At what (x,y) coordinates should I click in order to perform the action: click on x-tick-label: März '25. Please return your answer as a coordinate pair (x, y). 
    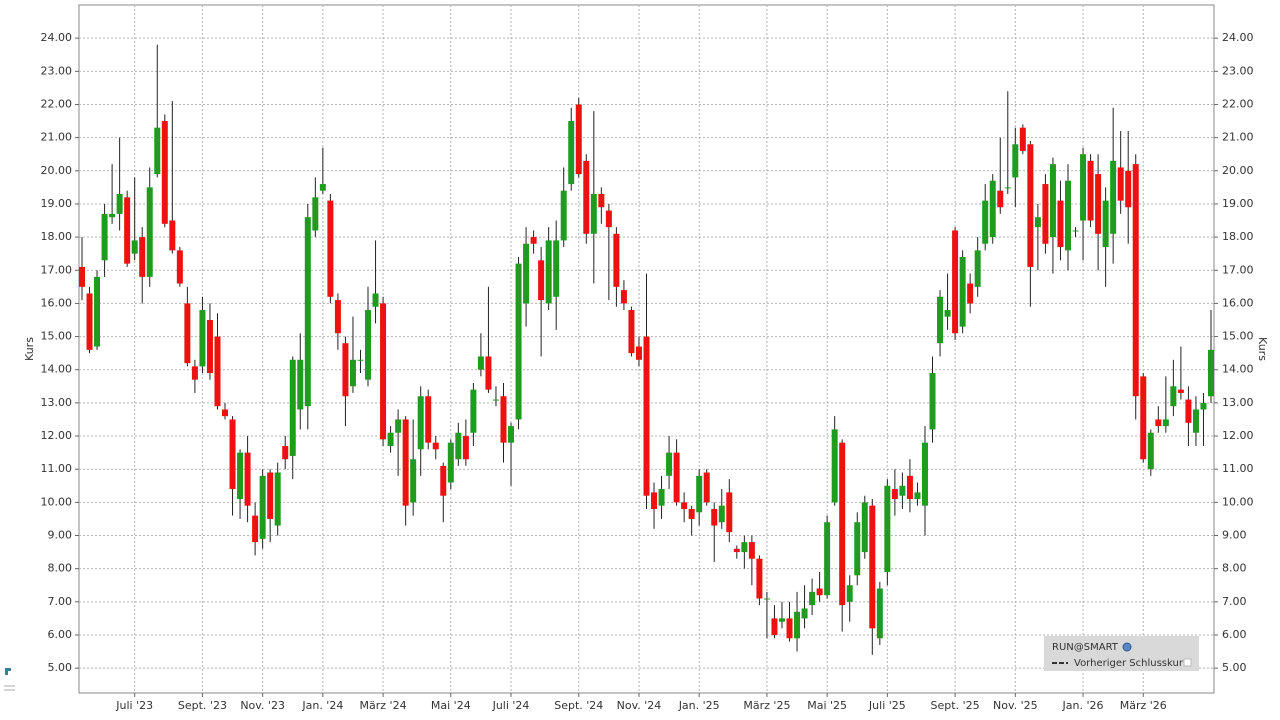
    Looking at the image, I should click on (766, 705).